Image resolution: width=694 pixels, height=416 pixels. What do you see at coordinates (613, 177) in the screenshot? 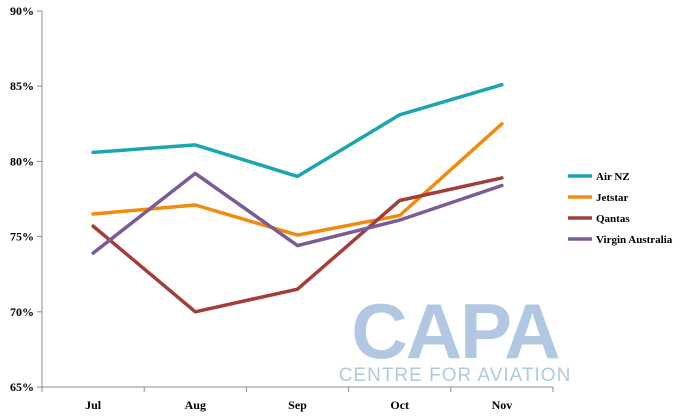
I see `legend-label-air-nz: Air NZ` at bounding box center [613, 177].